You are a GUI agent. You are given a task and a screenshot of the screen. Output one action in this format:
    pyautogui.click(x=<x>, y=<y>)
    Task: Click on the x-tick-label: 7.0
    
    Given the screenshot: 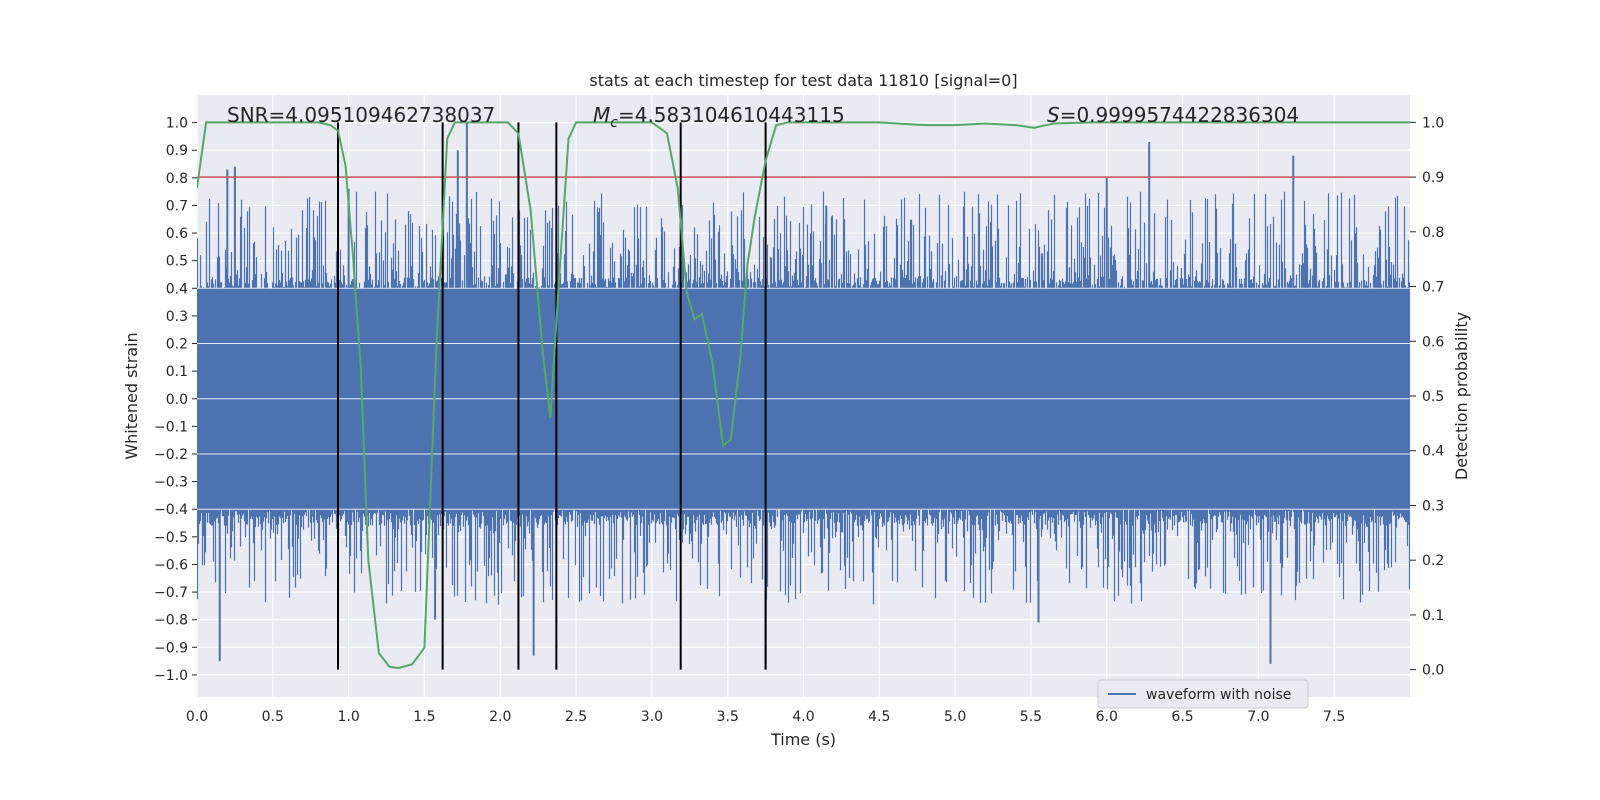 What is the action you would take?
    pyautogui.click(x=1258, y=717)
    